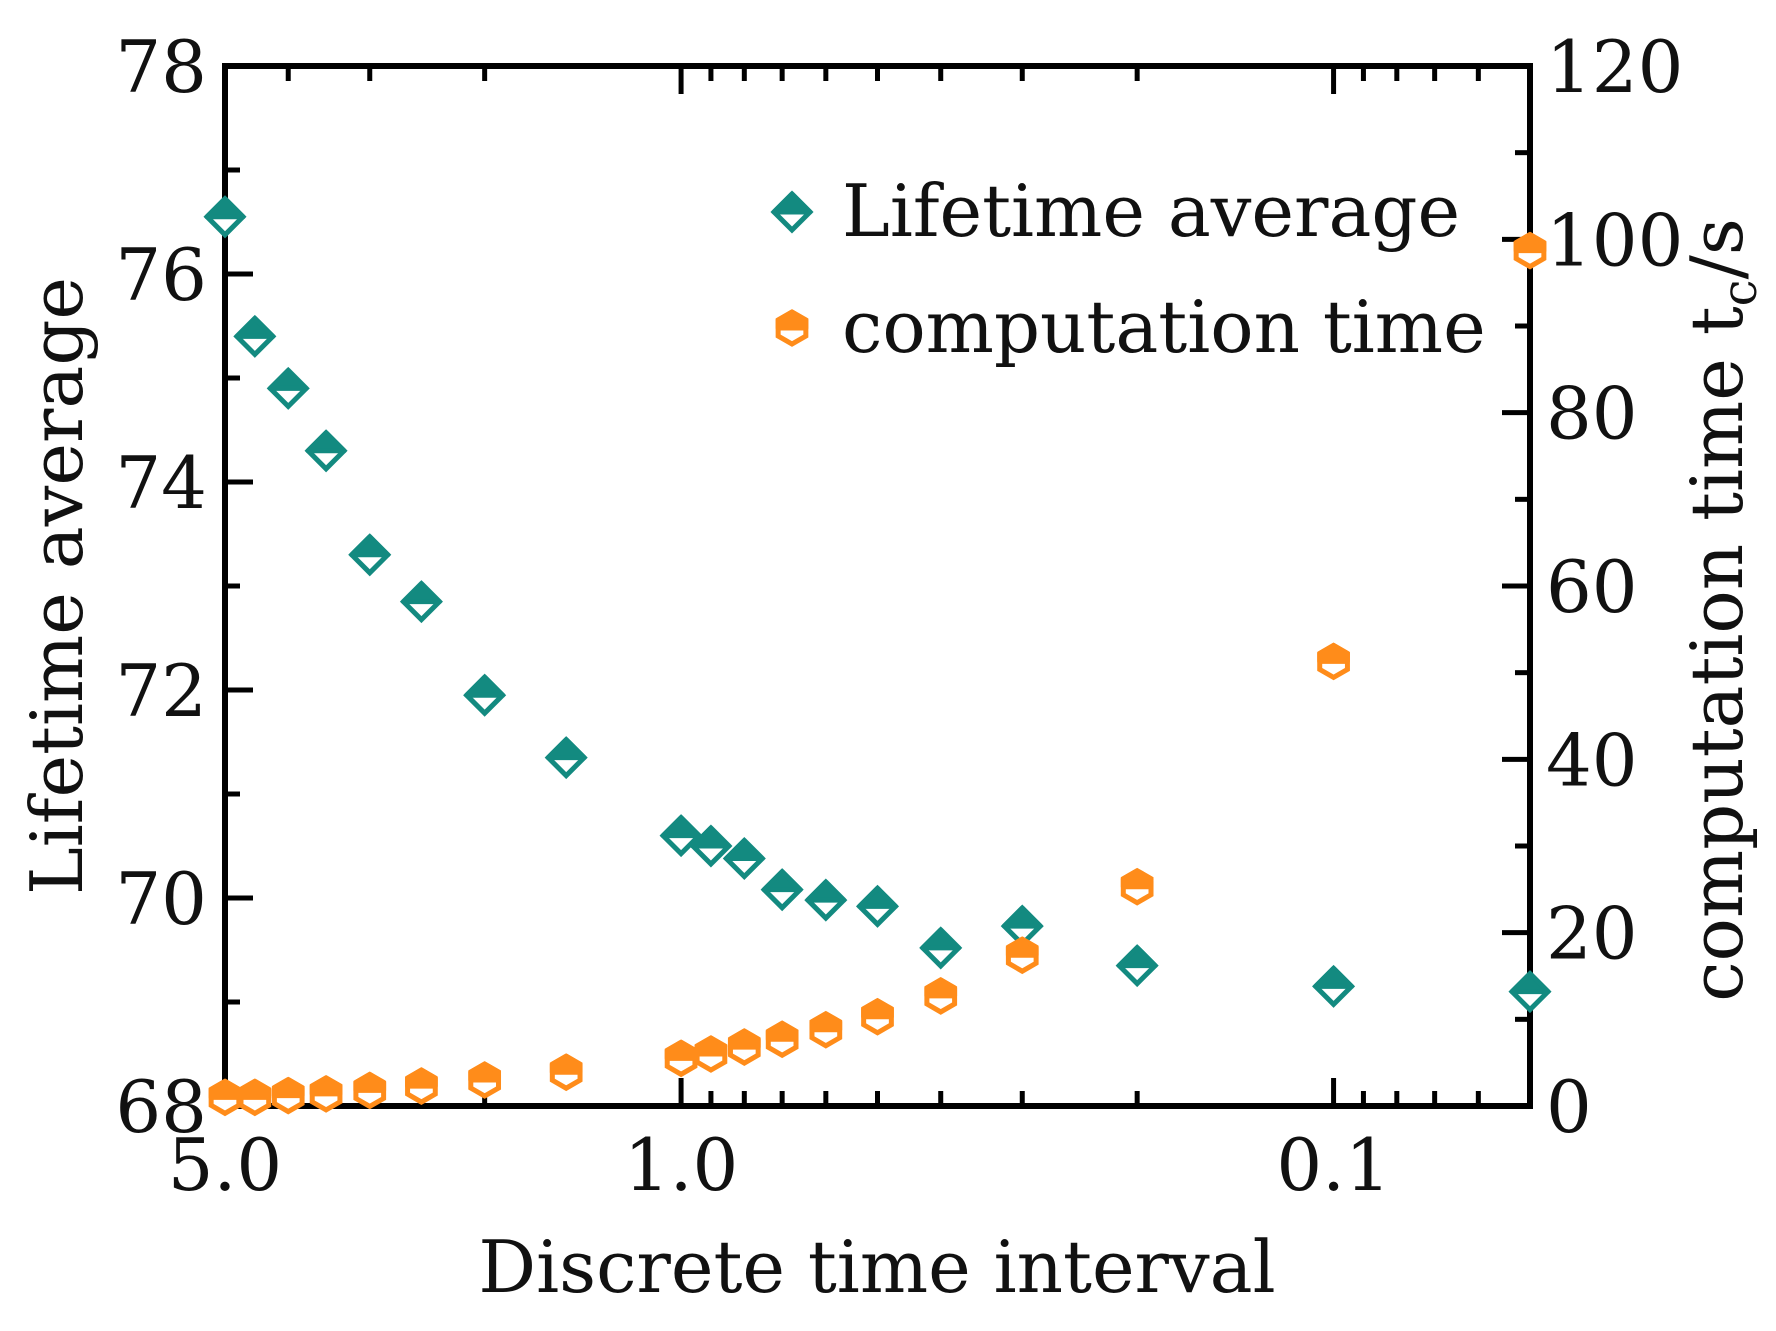 The height and width of the screenshot is (1331, 1776). What do you see at coordinates (1333, 1165) in the screenshot?
I see `x-tick-label: 0.1` at bounding box center [1333, 1165].